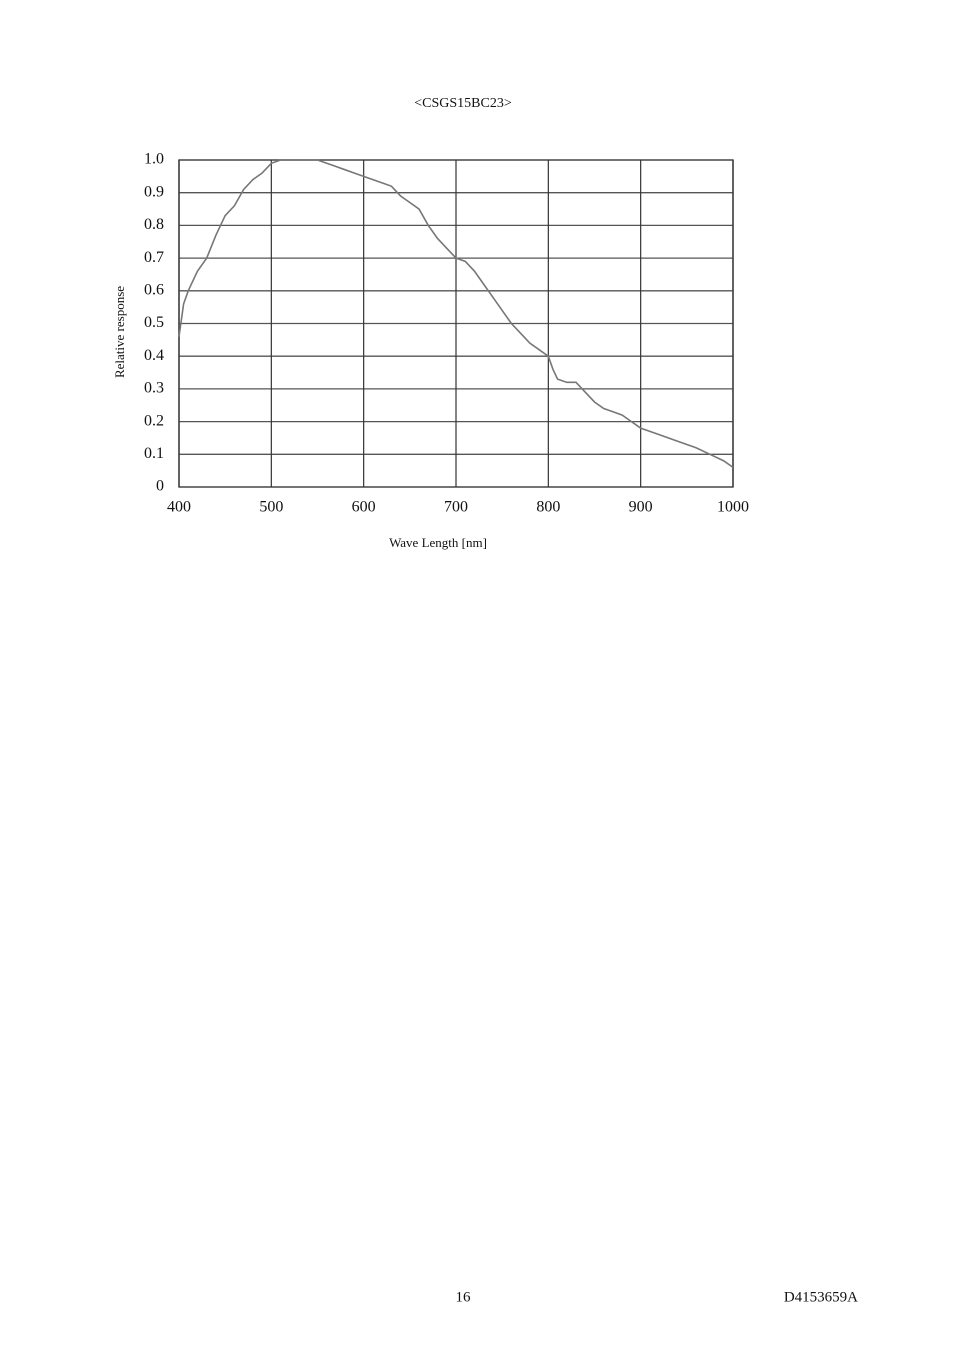 The width and height of the screenshot is (954, 1351). What do you see at coordinates (154, 224) in the screenshot?
I see `y-tick-label: 0.8` at bounding box center [154, 224].